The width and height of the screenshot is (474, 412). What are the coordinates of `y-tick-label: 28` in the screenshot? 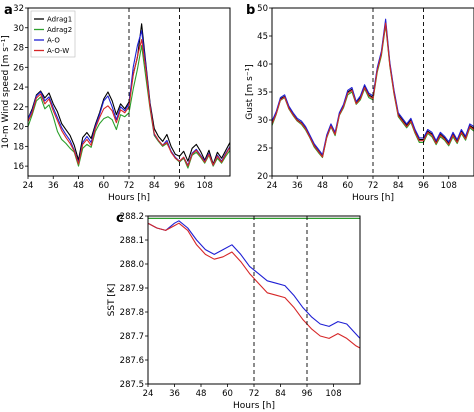 It's located at (18, 49).